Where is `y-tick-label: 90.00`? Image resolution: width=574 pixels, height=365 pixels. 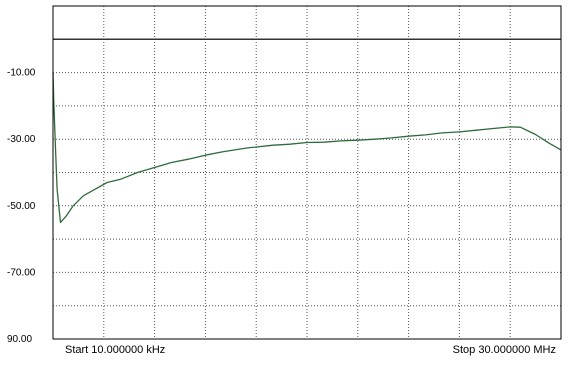 y-tick-label: 90.00 is located at coordinates (19, 339).